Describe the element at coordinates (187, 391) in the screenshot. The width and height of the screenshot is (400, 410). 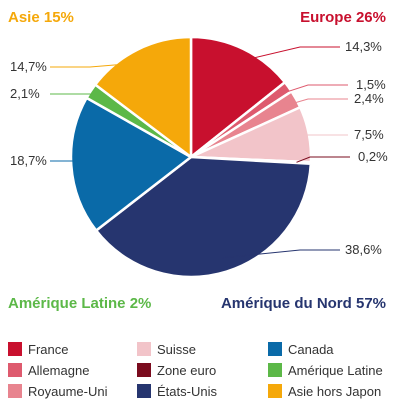
I see `legend-label: États-Unis` at that location.